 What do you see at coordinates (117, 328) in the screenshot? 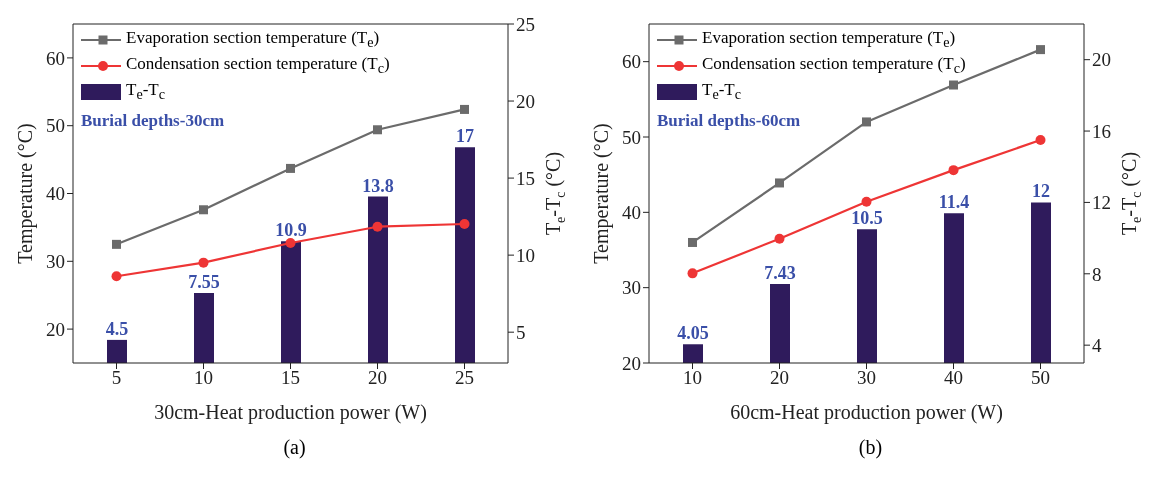
I see `data-label: 4.5` at bounding box center [117, 328].